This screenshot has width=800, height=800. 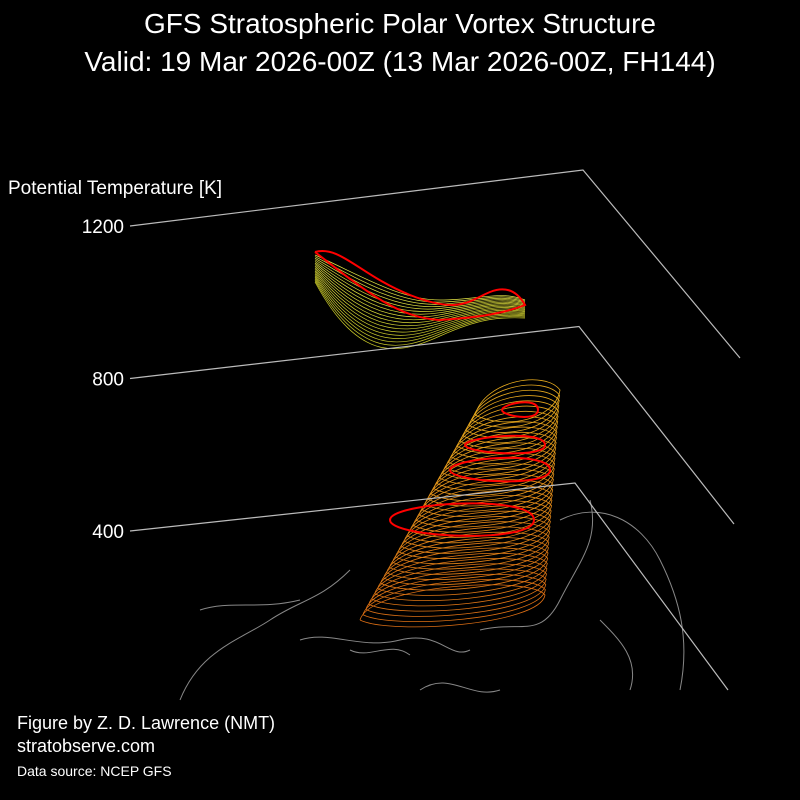 I want to click on chart-title: GFS Stratospheric Polar Vortex Structure, so click(x=400, y=23).